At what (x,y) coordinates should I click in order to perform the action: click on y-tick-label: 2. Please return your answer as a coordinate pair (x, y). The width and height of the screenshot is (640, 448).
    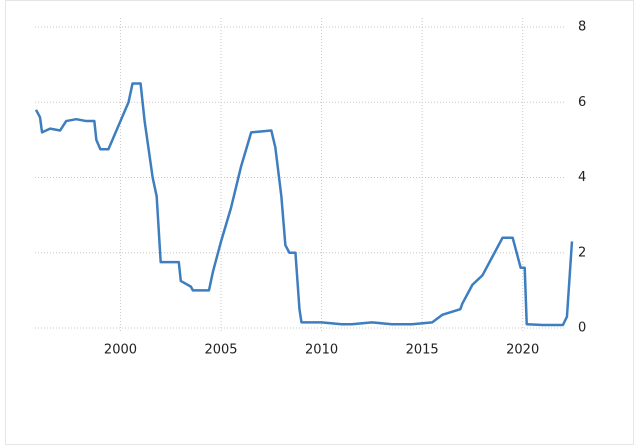
    Looking at the image, I should click on (582, 252).